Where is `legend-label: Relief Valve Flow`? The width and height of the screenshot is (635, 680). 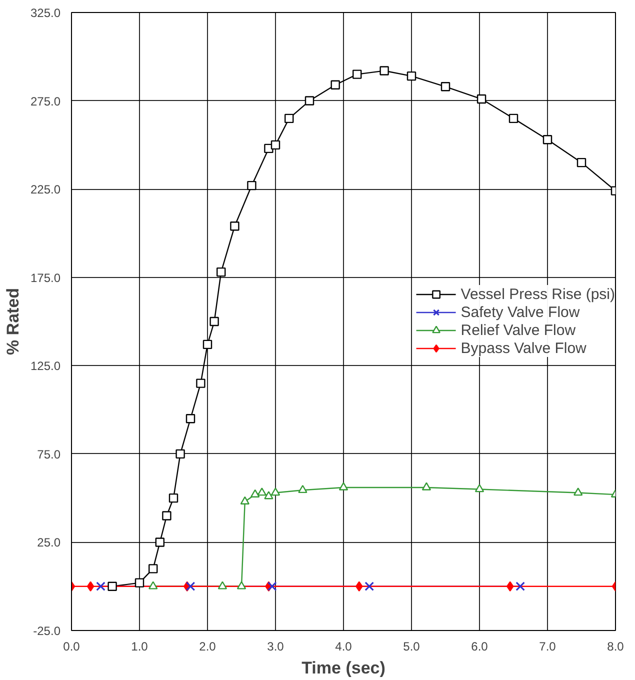
legend-label: Relief Valve Flow is located at coordinates (518, 330).